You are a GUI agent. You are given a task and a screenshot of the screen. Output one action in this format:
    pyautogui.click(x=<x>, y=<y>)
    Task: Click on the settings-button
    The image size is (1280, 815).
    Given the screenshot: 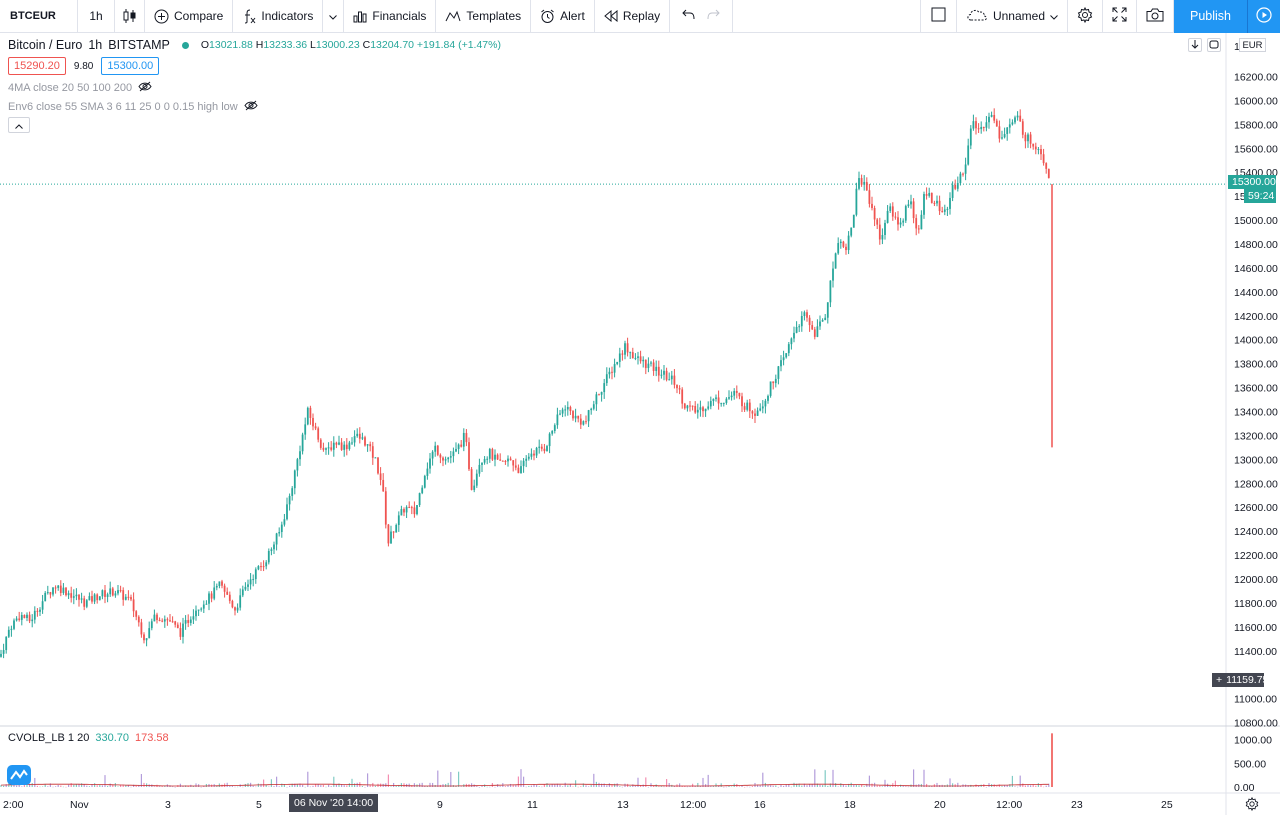 What is the action you would take?
    pyautogui.click(x=1085, y=16)
    